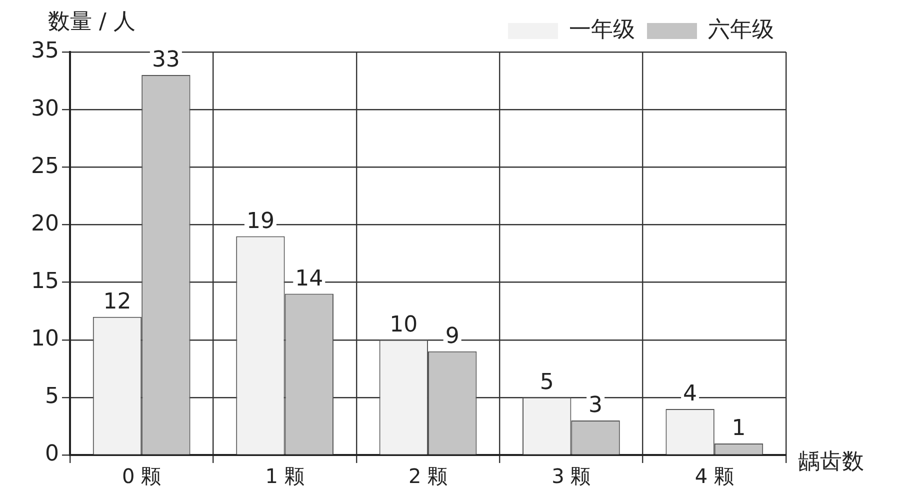 The height and width of the screenshot is (501, 914). What do you see at coordinates (690, 394) in the screenshot?
I see `data-label: 4` at bounding box center [690, 394].